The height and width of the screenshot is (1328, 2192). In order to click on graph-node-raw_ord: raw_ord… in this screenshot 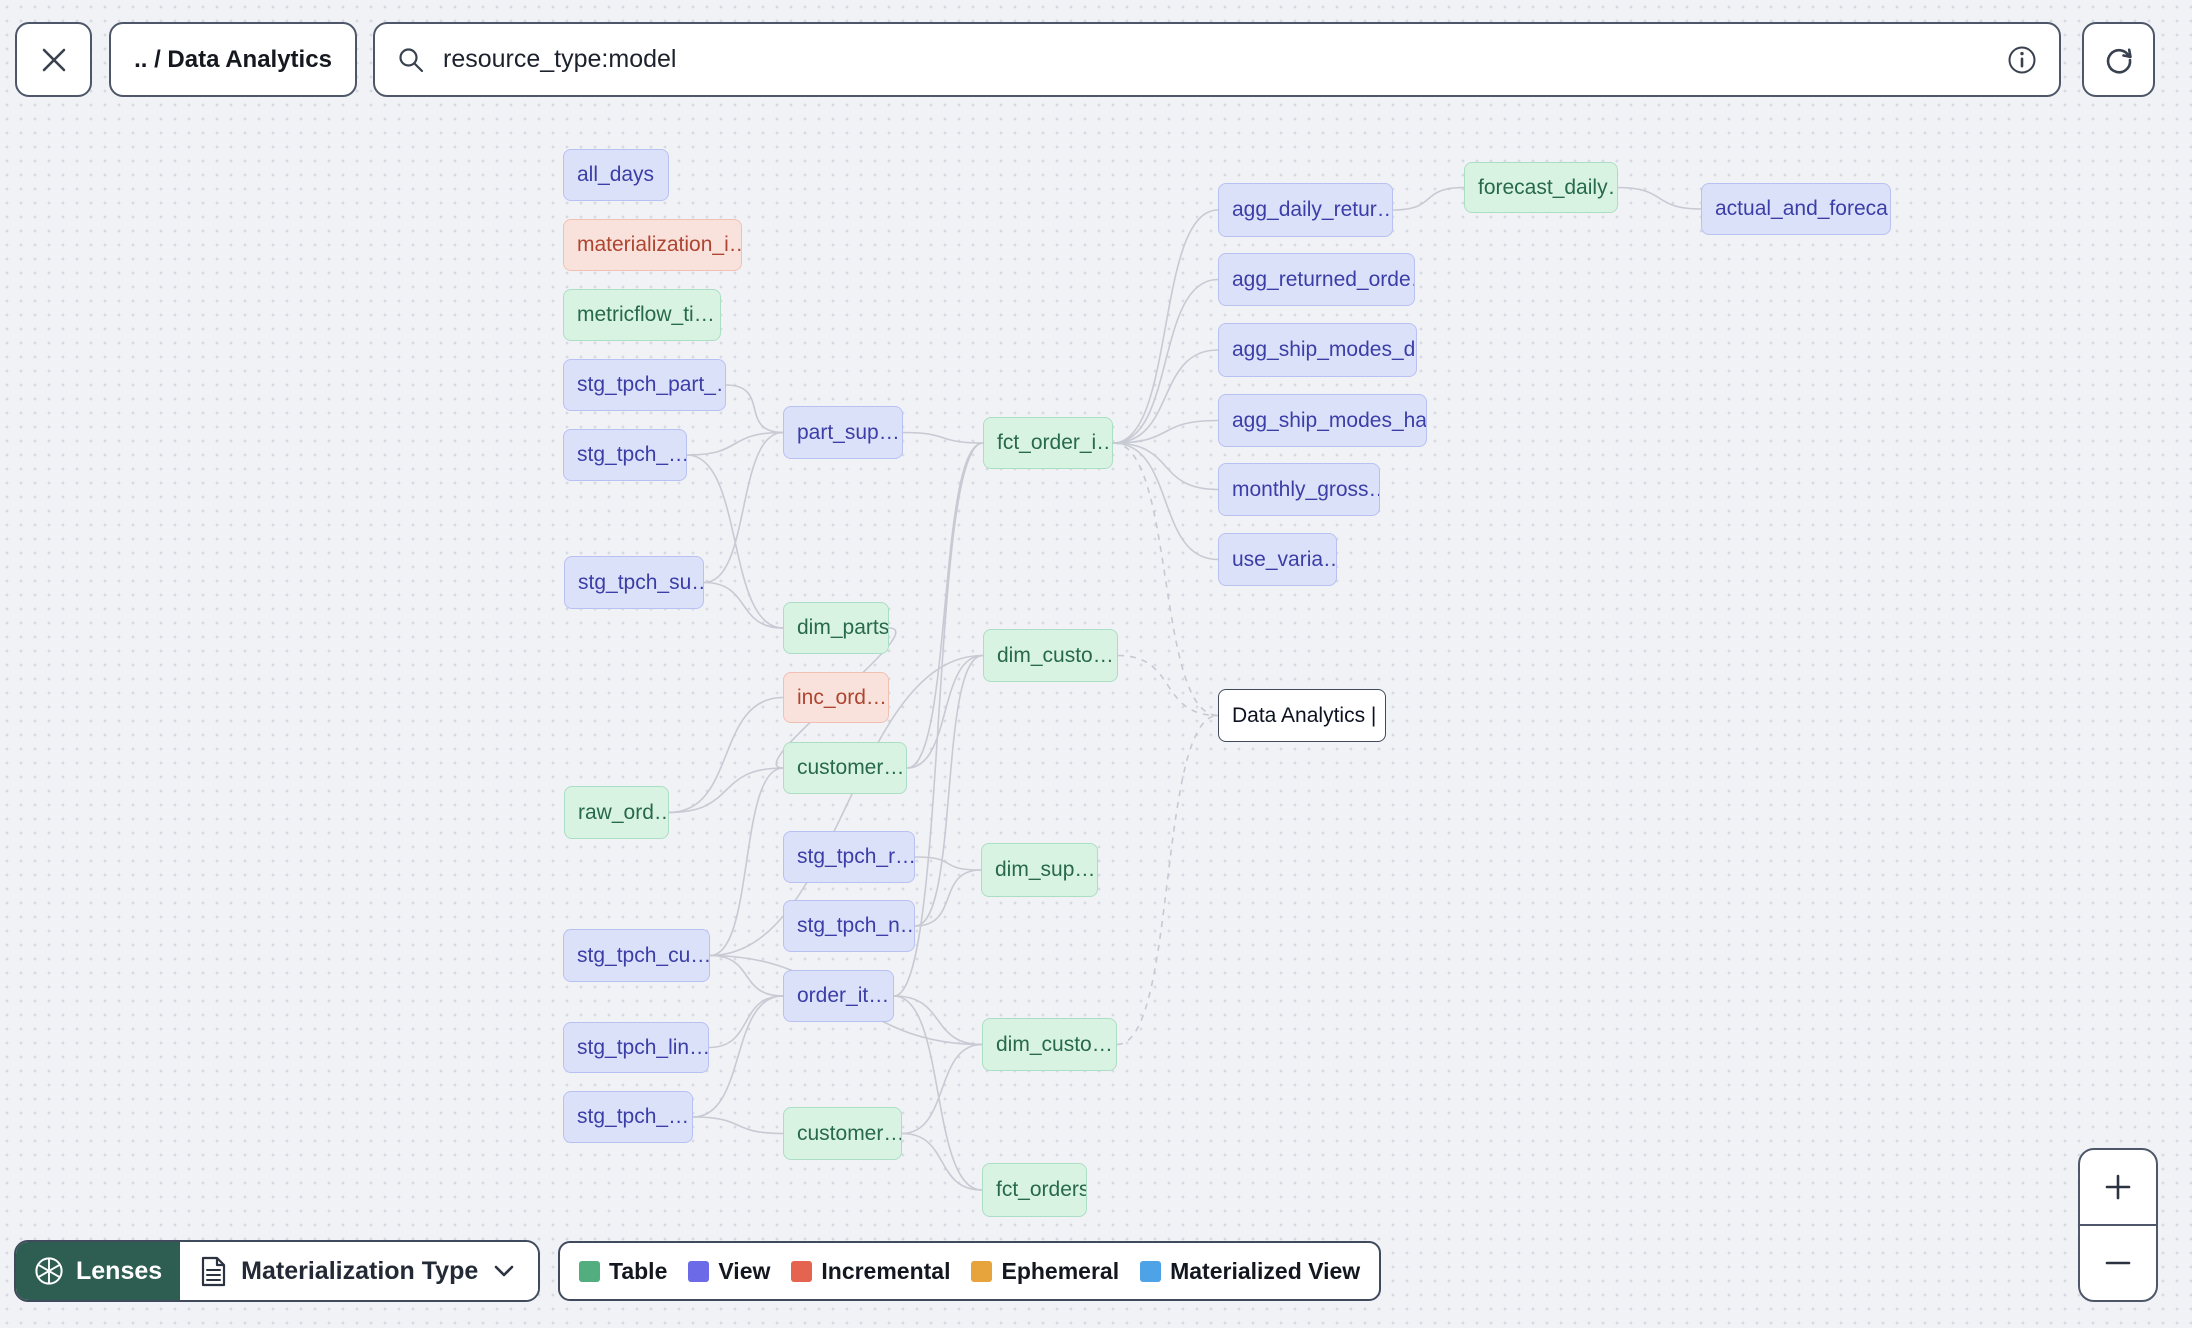, I will do `click(616, 812)`.